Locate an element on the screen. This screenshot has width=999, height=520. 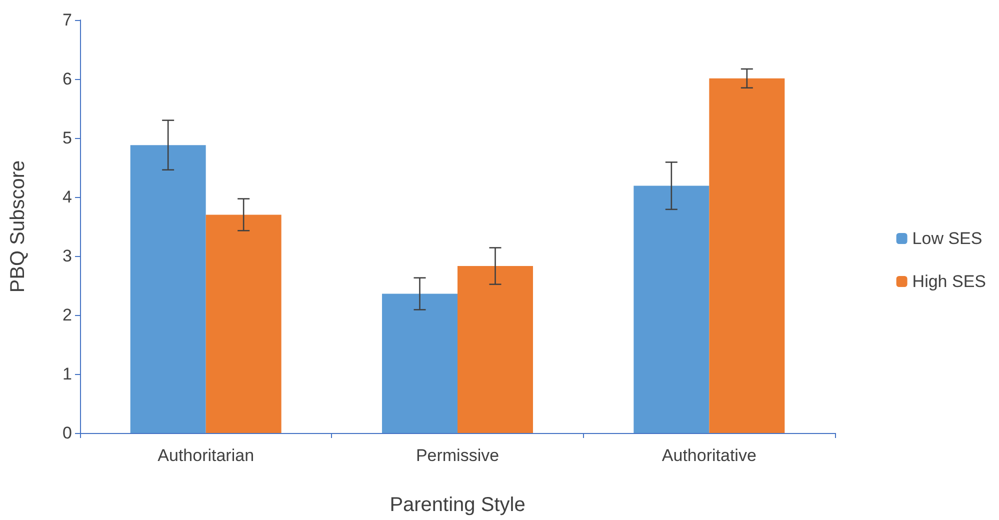
x-axis-title: Parenting Style is located at coordinates (458, 505).